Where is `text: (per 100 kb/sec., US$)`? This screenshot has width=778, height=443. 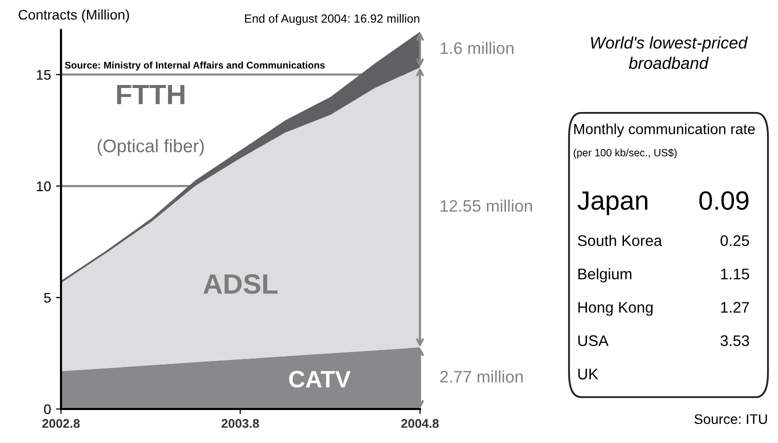 text: (per 100 kb/sec., US$) is located at coordinates (625, 153).